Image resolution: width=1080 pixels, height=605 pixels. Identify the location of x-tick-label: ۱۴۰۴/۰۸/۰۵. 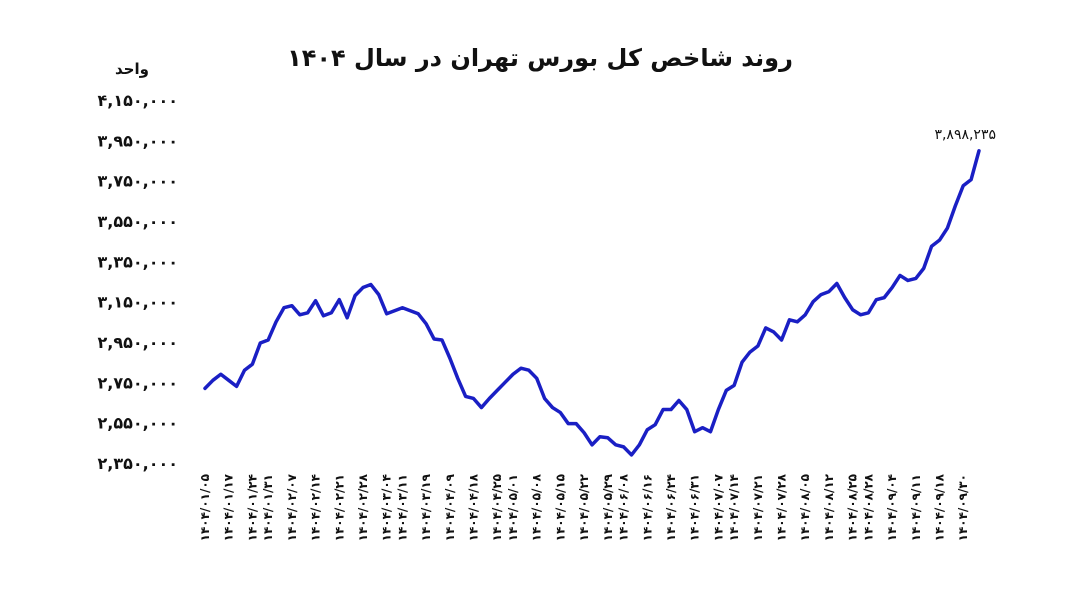
(805, 507).